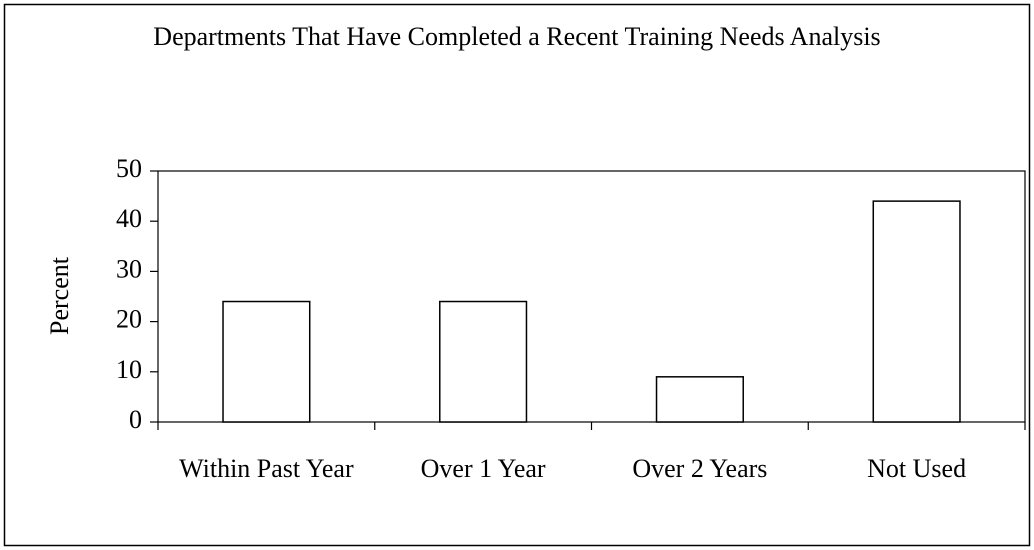  What do you see at coordinates (129, 218) in the screenshot?
I see `y-tick-label: 40` at bounding box center [129, 218].